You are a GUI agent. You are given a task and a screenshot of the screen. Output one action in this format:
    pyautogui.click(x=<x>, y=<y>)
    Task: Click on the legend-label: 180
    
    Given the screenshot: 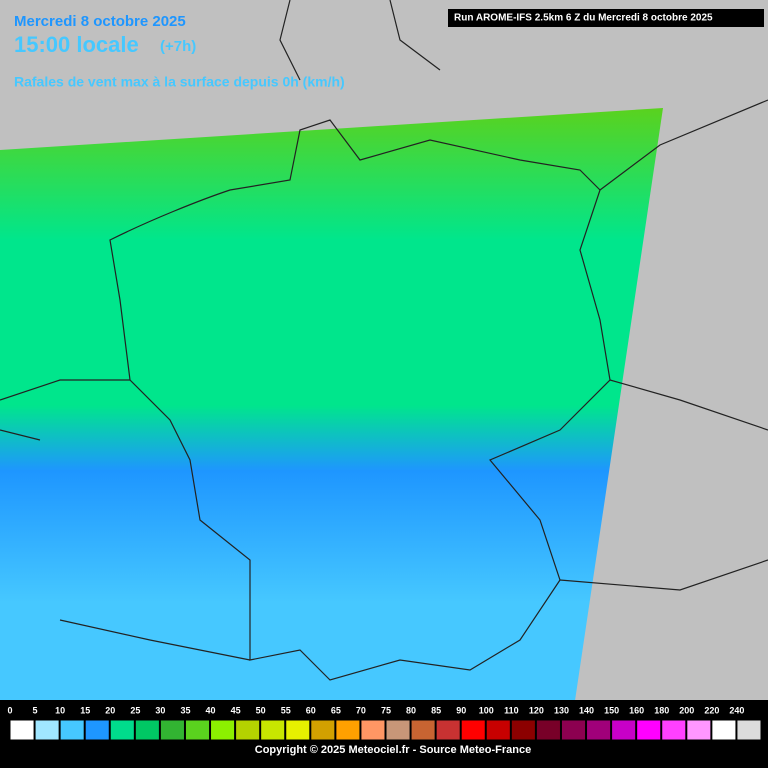 What is the action you would take?
    pyautogui.click(x=661, y=710)
    